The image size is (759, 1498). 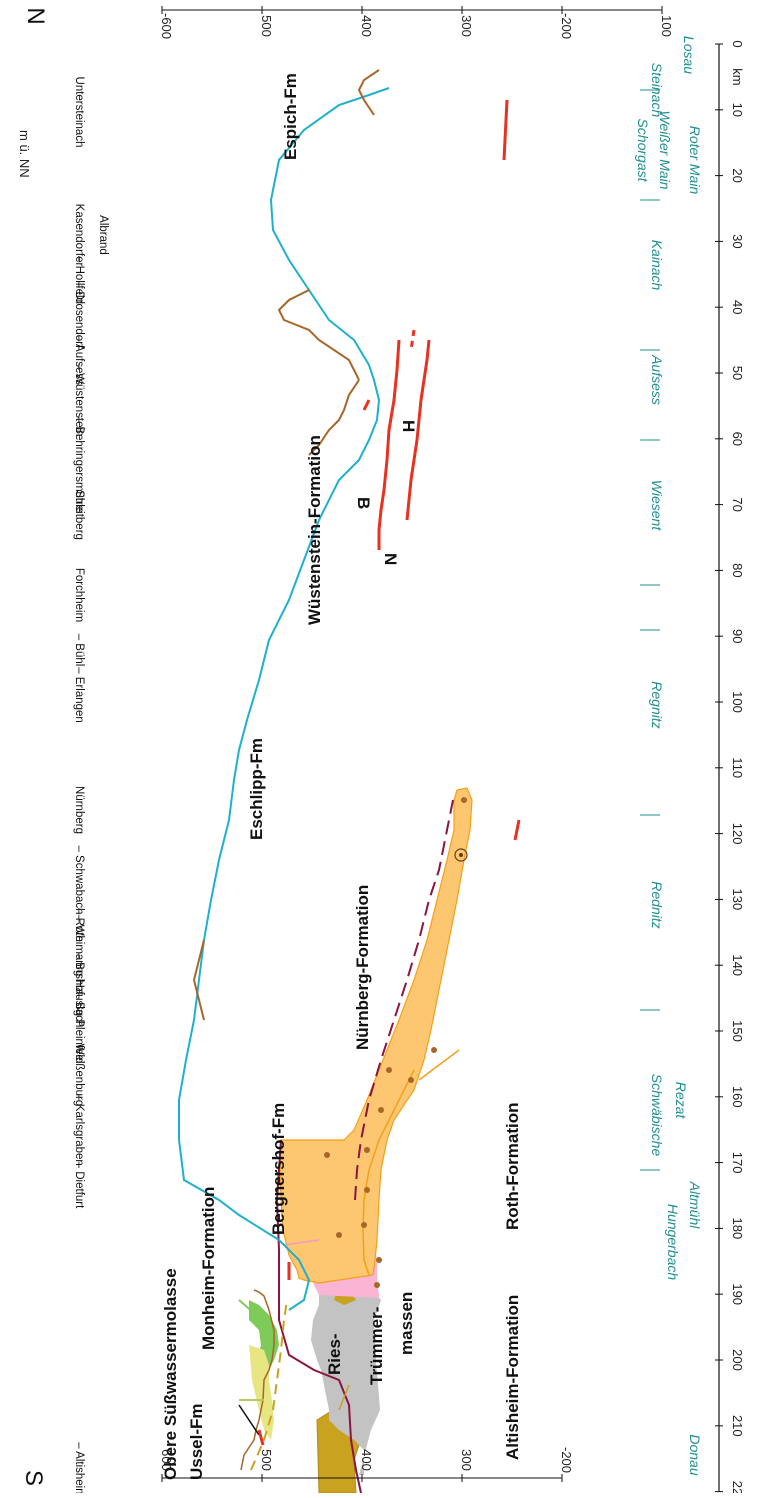 I want to click on km-tick-label: 90, so click(x=737, y=636).